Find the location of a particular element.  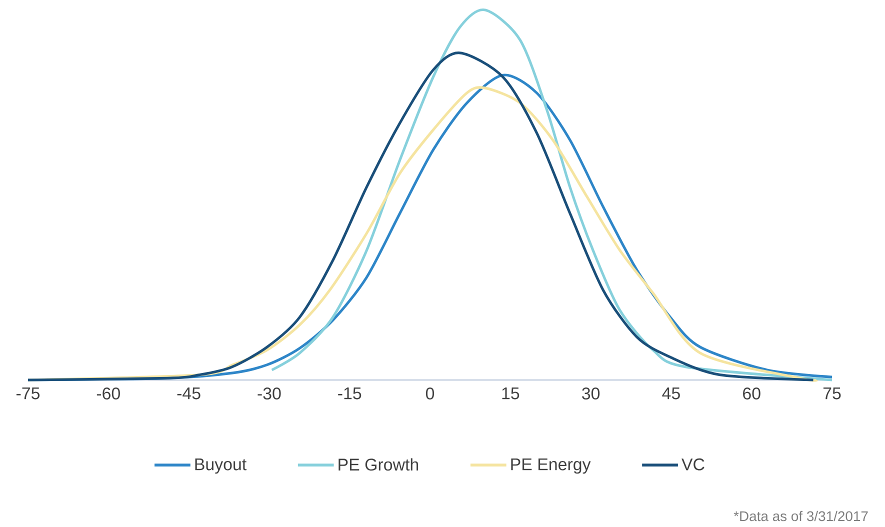

x-tick-label: 45 is located at coordinates (671, 394).